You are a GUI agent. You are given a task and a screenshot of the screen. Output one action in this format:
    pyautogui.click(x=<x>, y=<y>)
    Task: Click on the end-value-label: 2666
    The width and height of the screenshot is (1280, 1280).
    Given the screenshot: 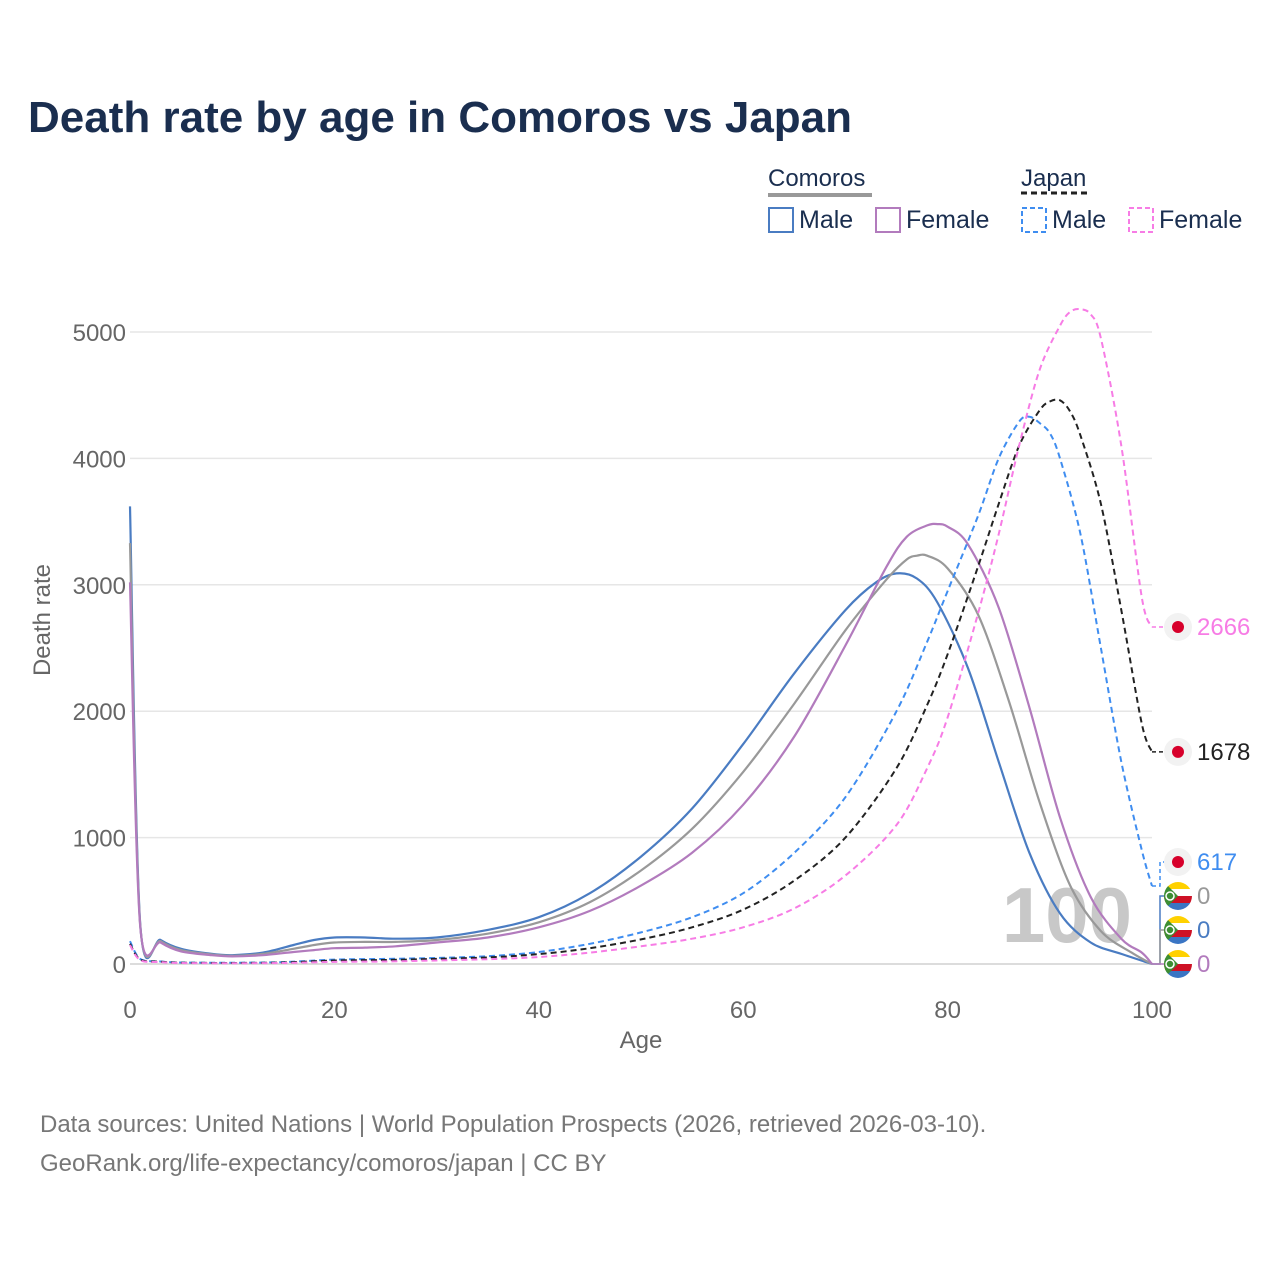 What is the action you would take?
    pyautogui.click(x=1223, y=627)
    